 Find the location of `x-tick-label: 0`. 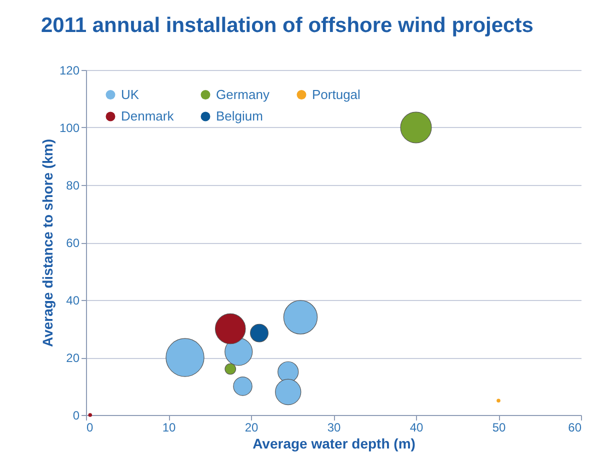

x-tick-label: 0 is located at coordinates (90, 427).